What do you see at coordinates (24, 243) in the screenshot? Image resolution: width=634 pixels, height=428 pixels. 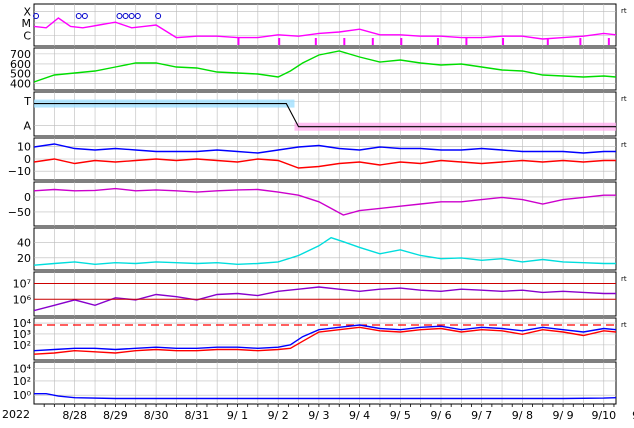 I see `y-tick-label: 40` at bounding box center [24, 243].